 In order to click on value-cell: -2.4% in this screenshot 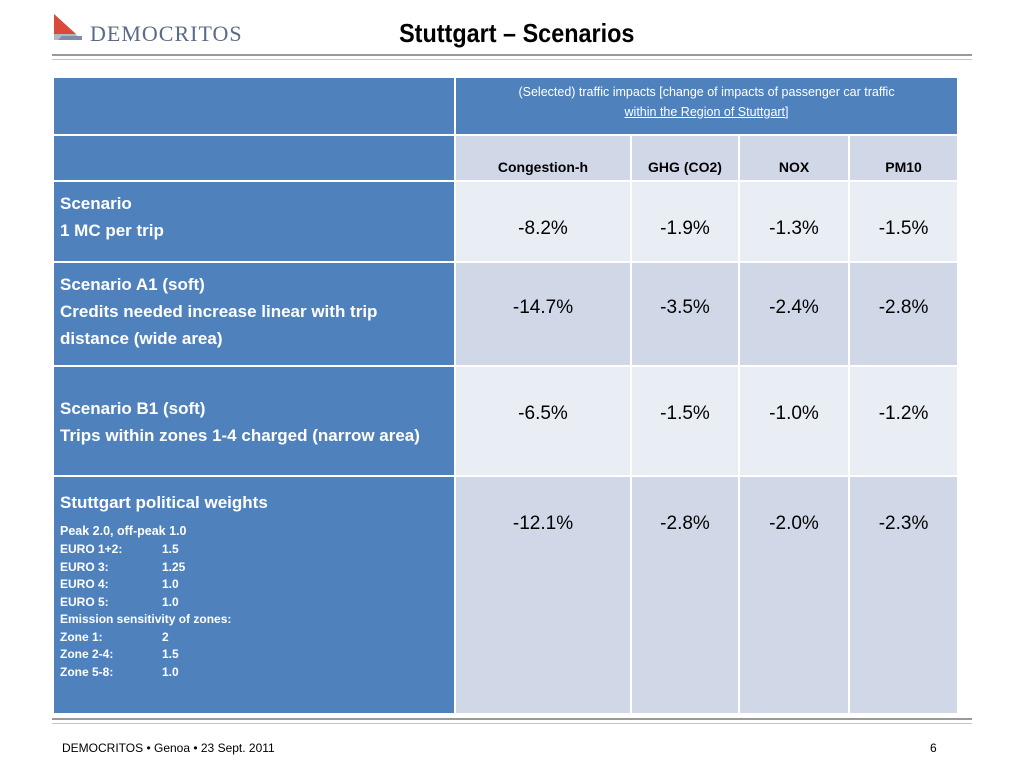, I will do `click(794, 314)`.